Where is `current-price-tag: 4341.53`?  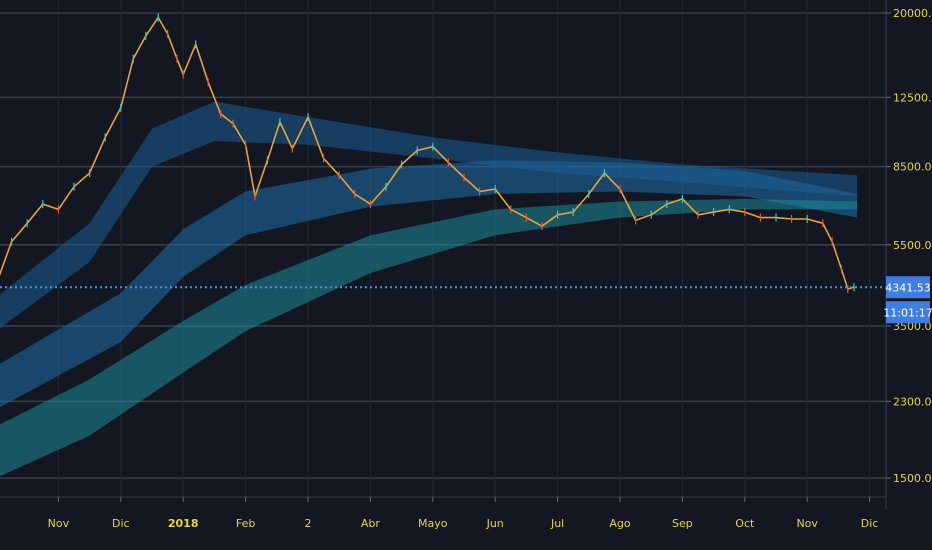
current-price-tag: 4341.53 is located at coordinates (908, 287).